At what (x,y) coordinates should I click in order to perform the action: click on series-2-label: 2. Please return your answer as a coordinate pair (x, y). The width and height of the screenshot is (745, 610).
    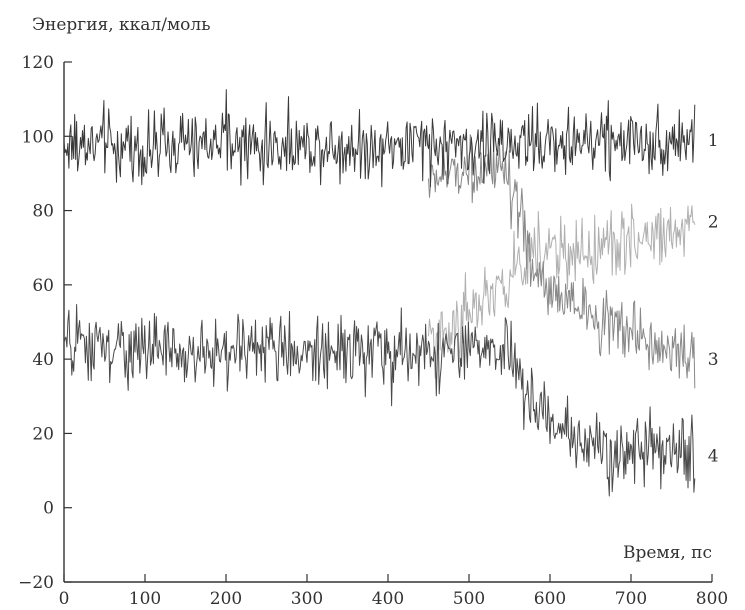
    Looking at the image, I should click on (713, 223).